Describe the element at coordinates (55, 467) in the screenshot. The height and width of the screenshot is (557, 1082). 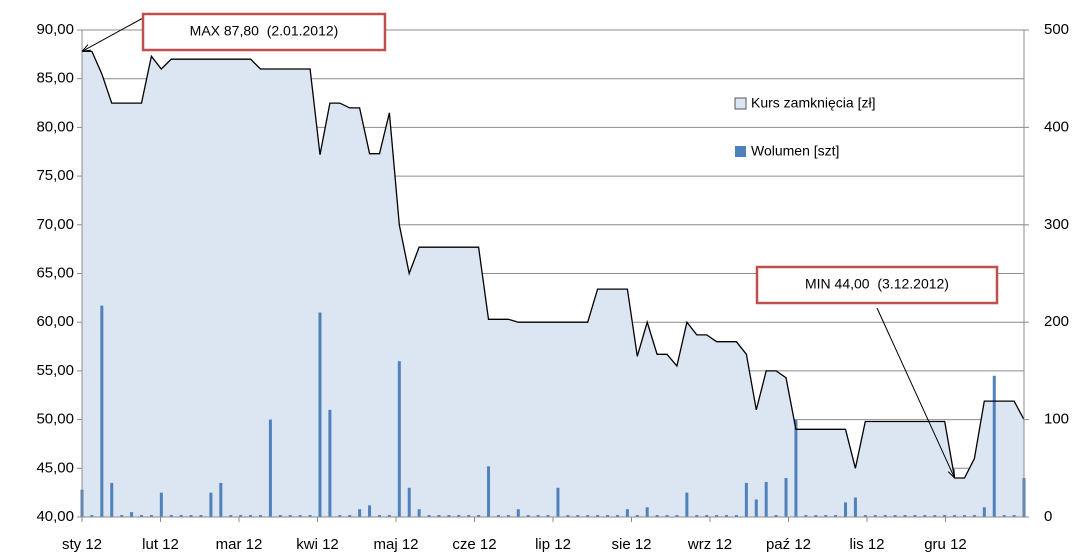
I see `y-tick-label: 45,00` at that location.